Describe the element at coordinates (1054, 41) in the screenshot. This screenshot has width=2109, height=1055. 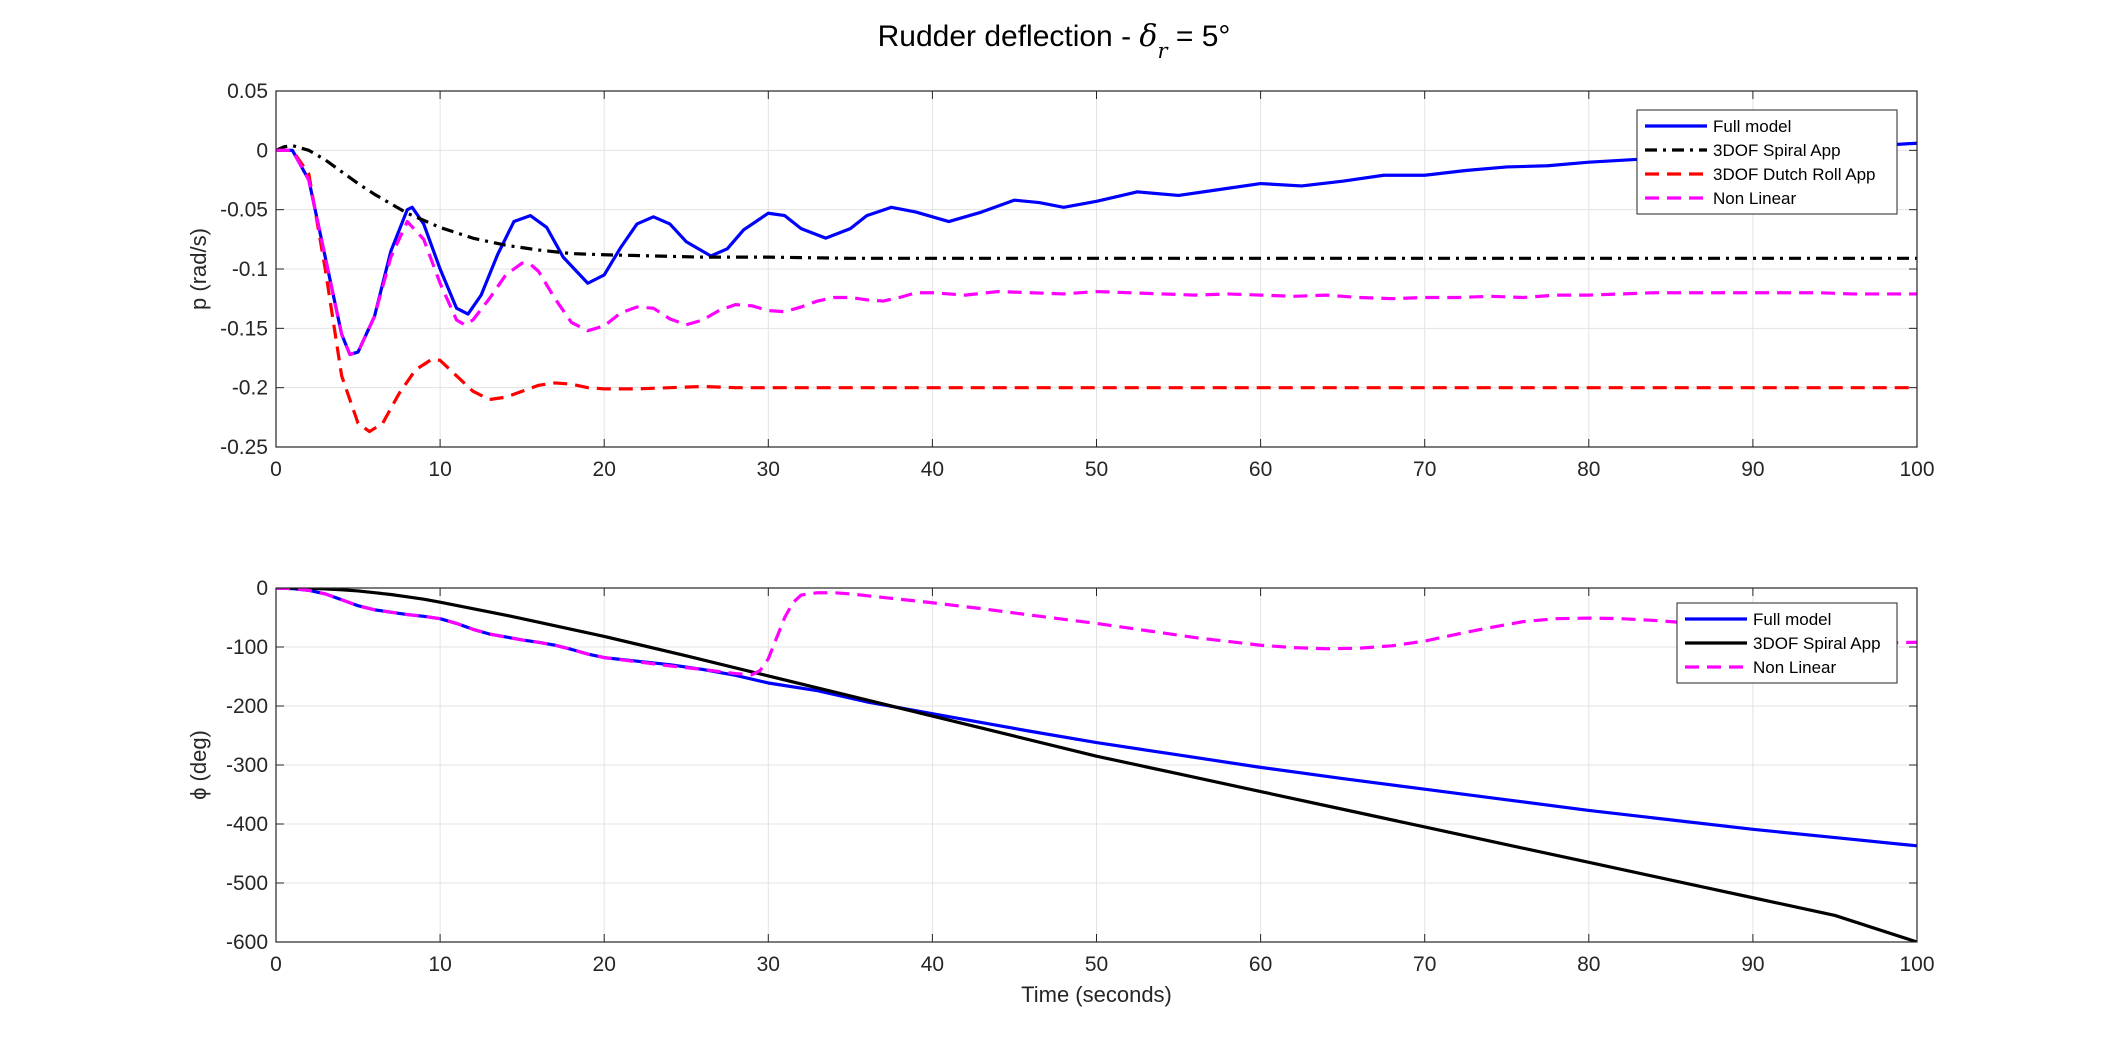
I see `figure-title: Rudder deflection - δr = 5°` at that location.